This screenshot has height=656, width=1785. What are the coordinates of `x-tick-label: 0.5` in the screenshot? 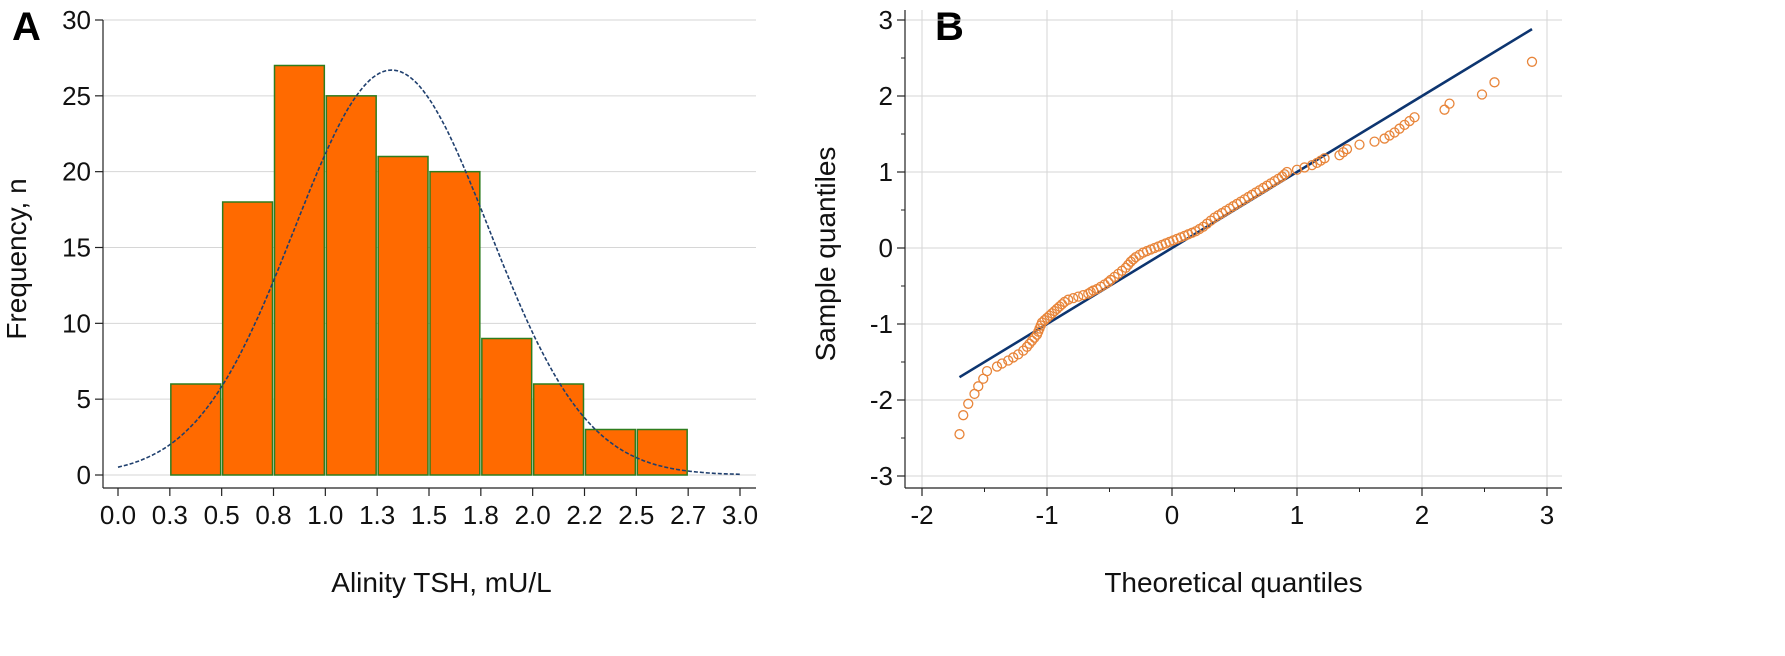 It's located at (222, 515).